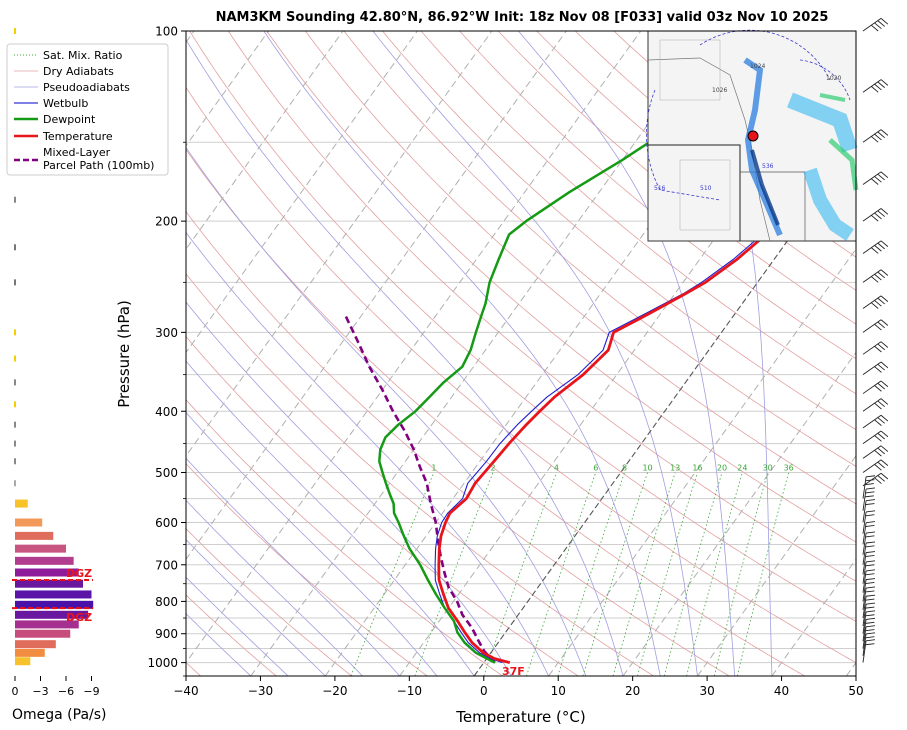  What do you see at coordinates (83, 55) in the screenshot?
I see `legend-label-0: Sat. Mix. Ratio` at bounding box center [83, 55].